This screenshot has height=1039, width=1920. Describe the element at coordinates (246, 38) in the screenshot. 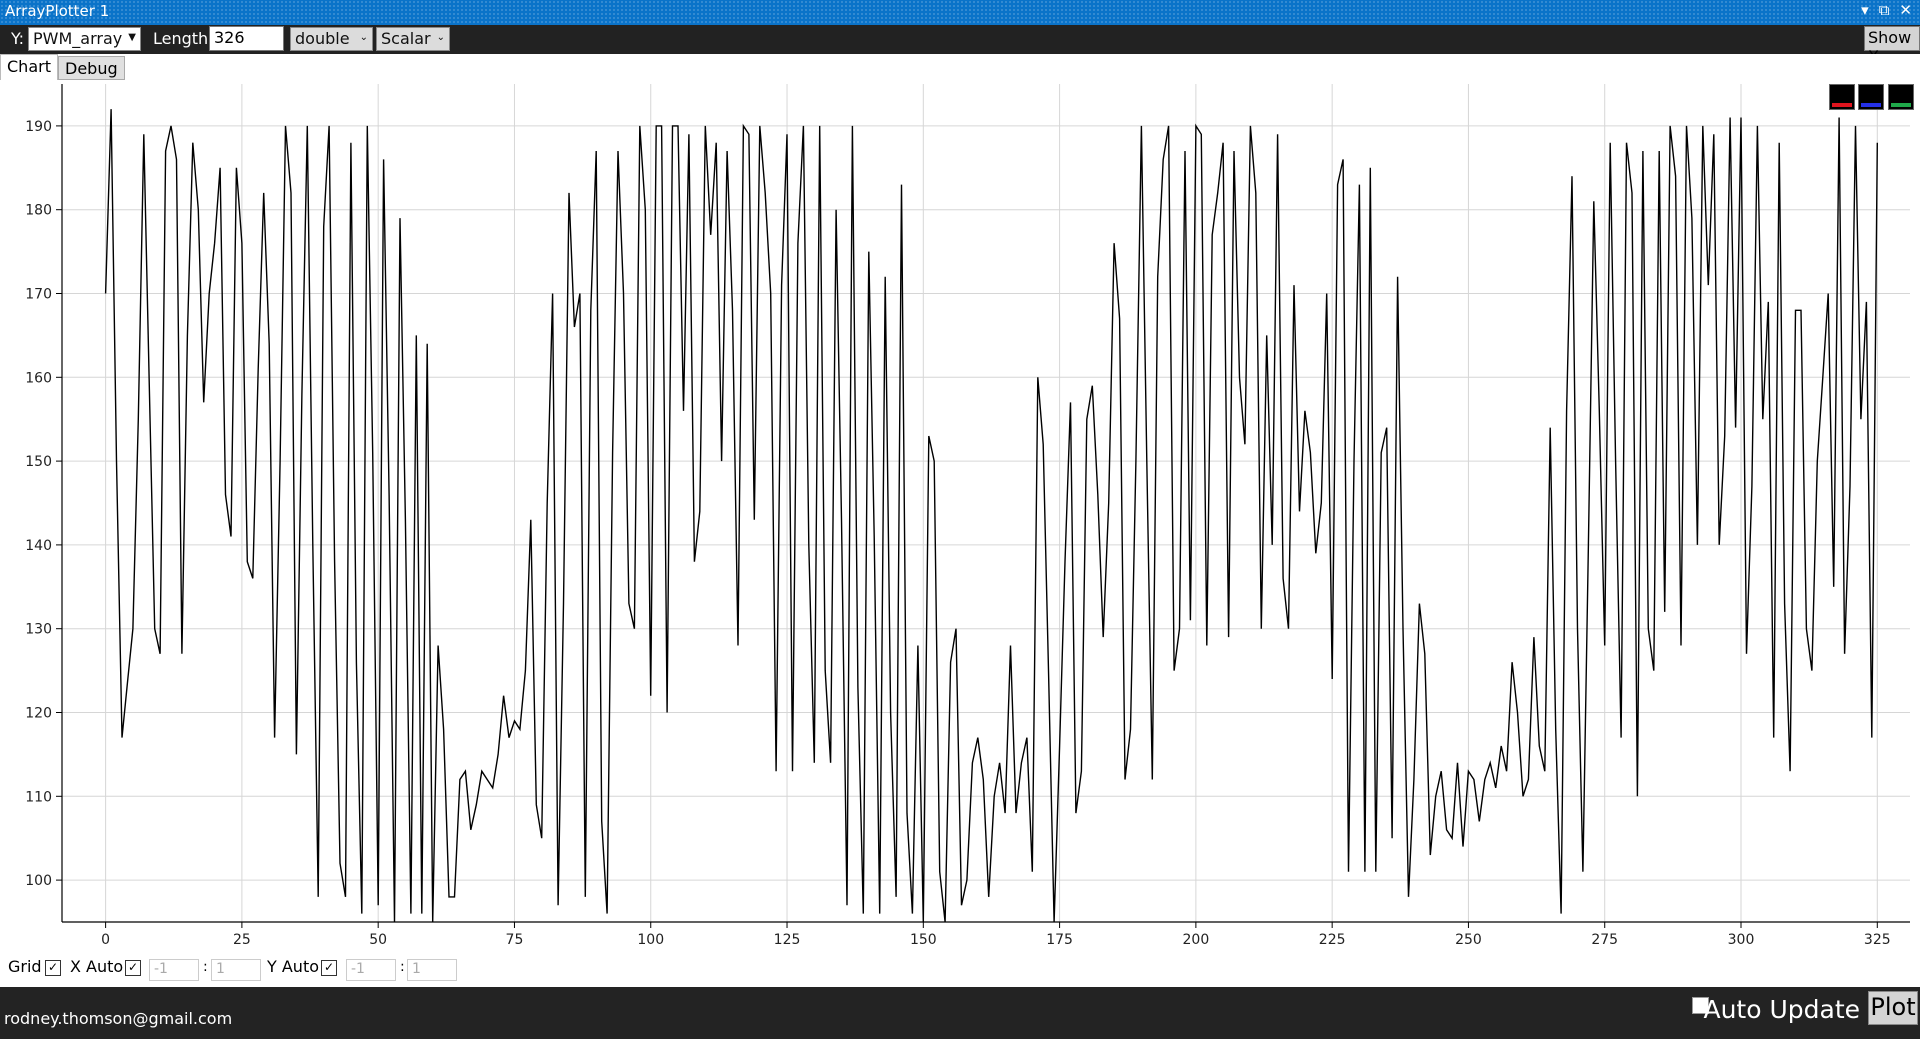

I see `length-input: 326` at that location.